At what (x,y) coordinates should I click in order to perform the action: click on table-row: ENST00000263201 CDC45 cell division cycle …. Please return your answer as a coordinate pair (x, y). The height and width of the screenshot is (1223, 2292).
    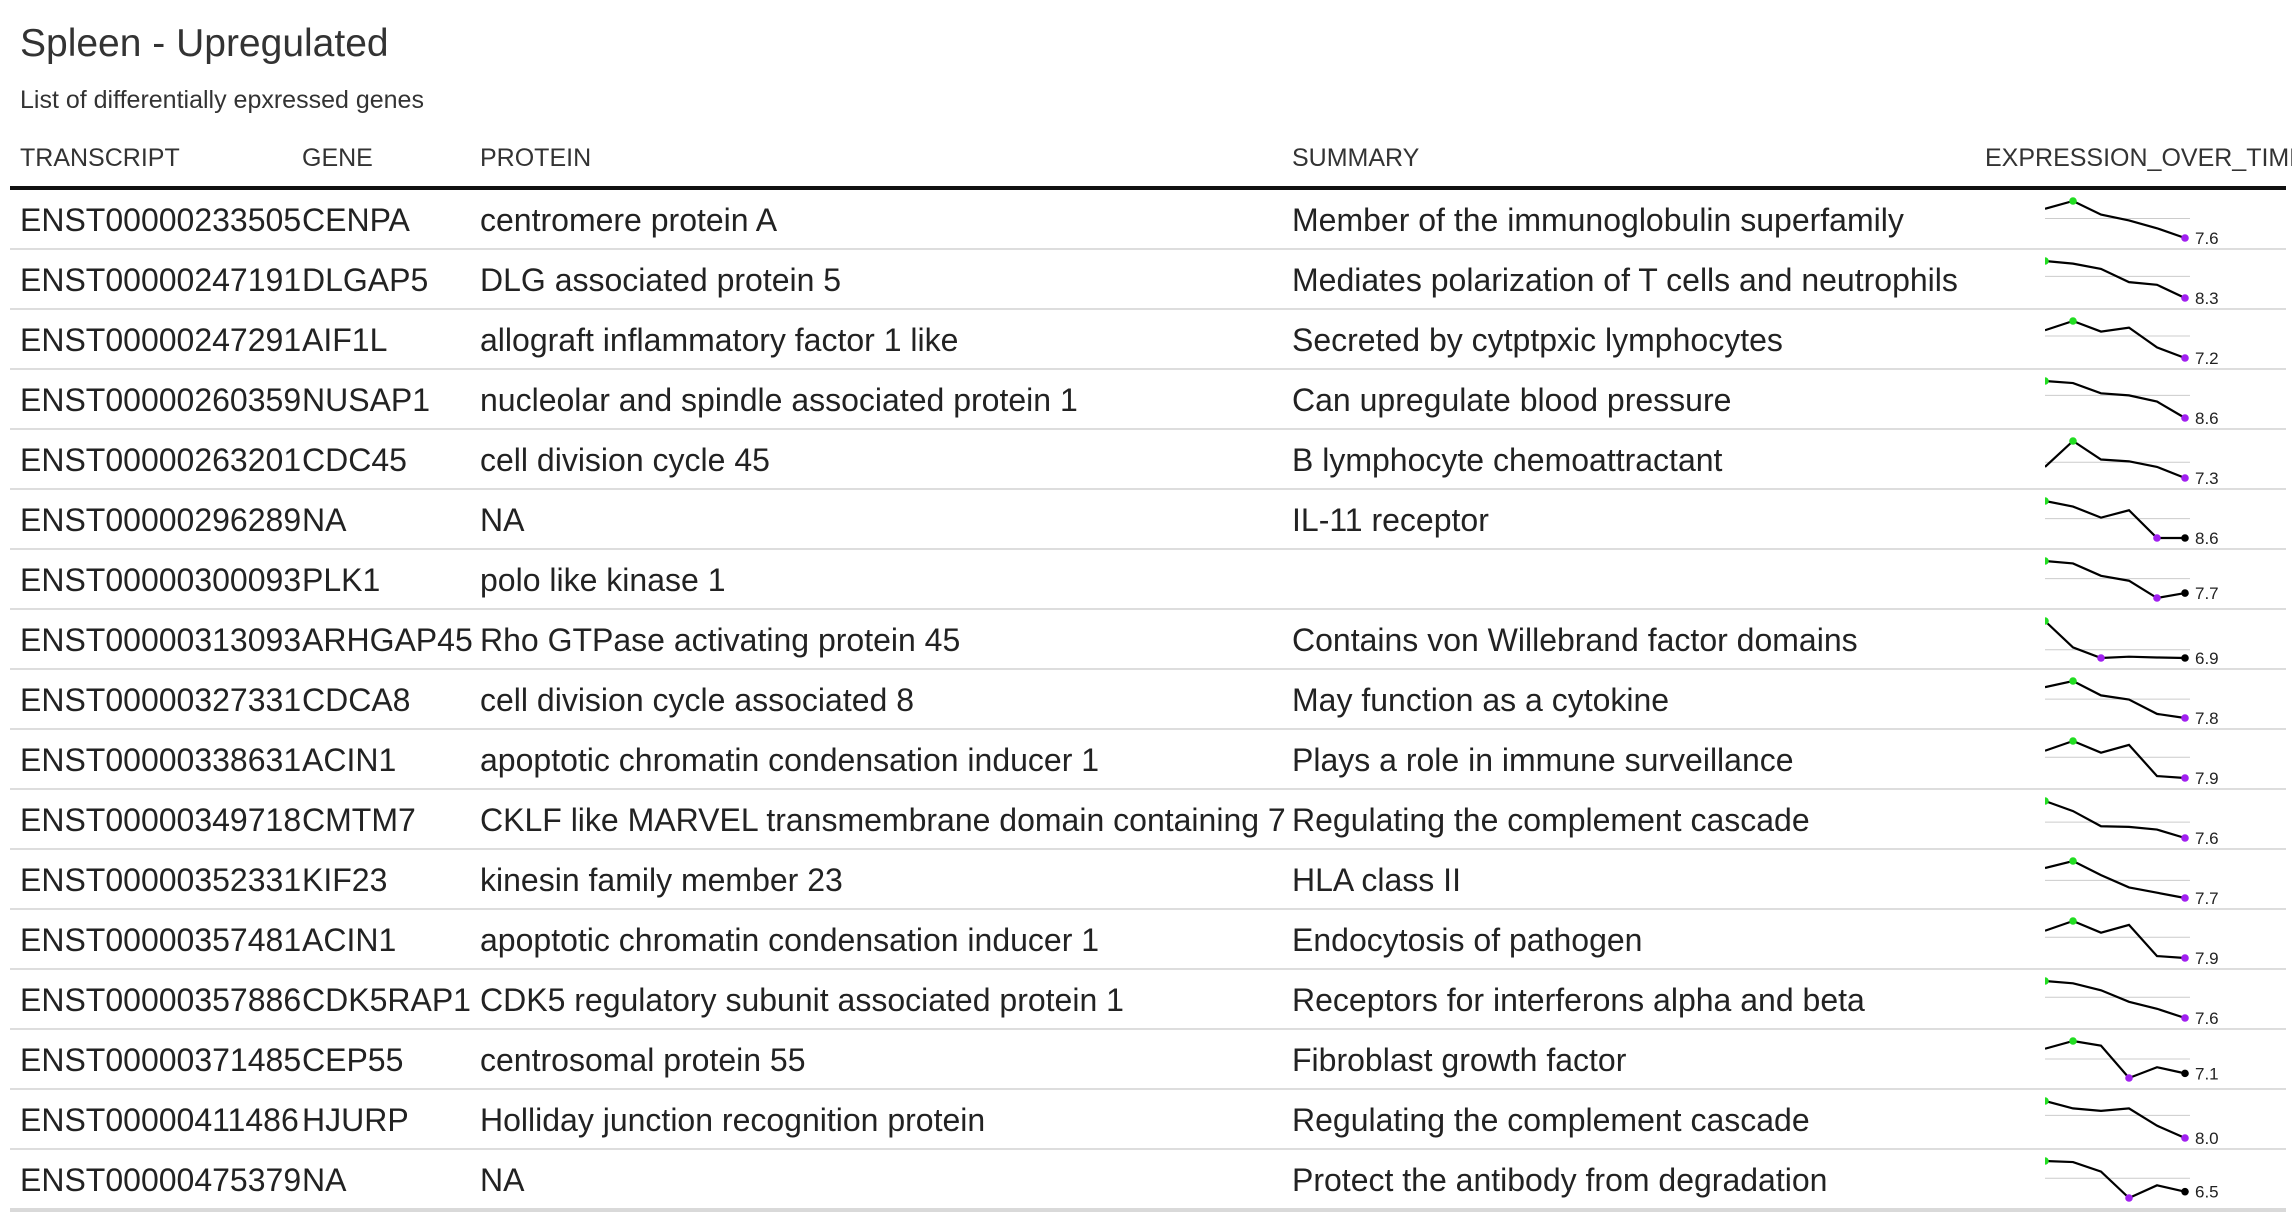
    Looking at the image, I should click on (1148, 460).